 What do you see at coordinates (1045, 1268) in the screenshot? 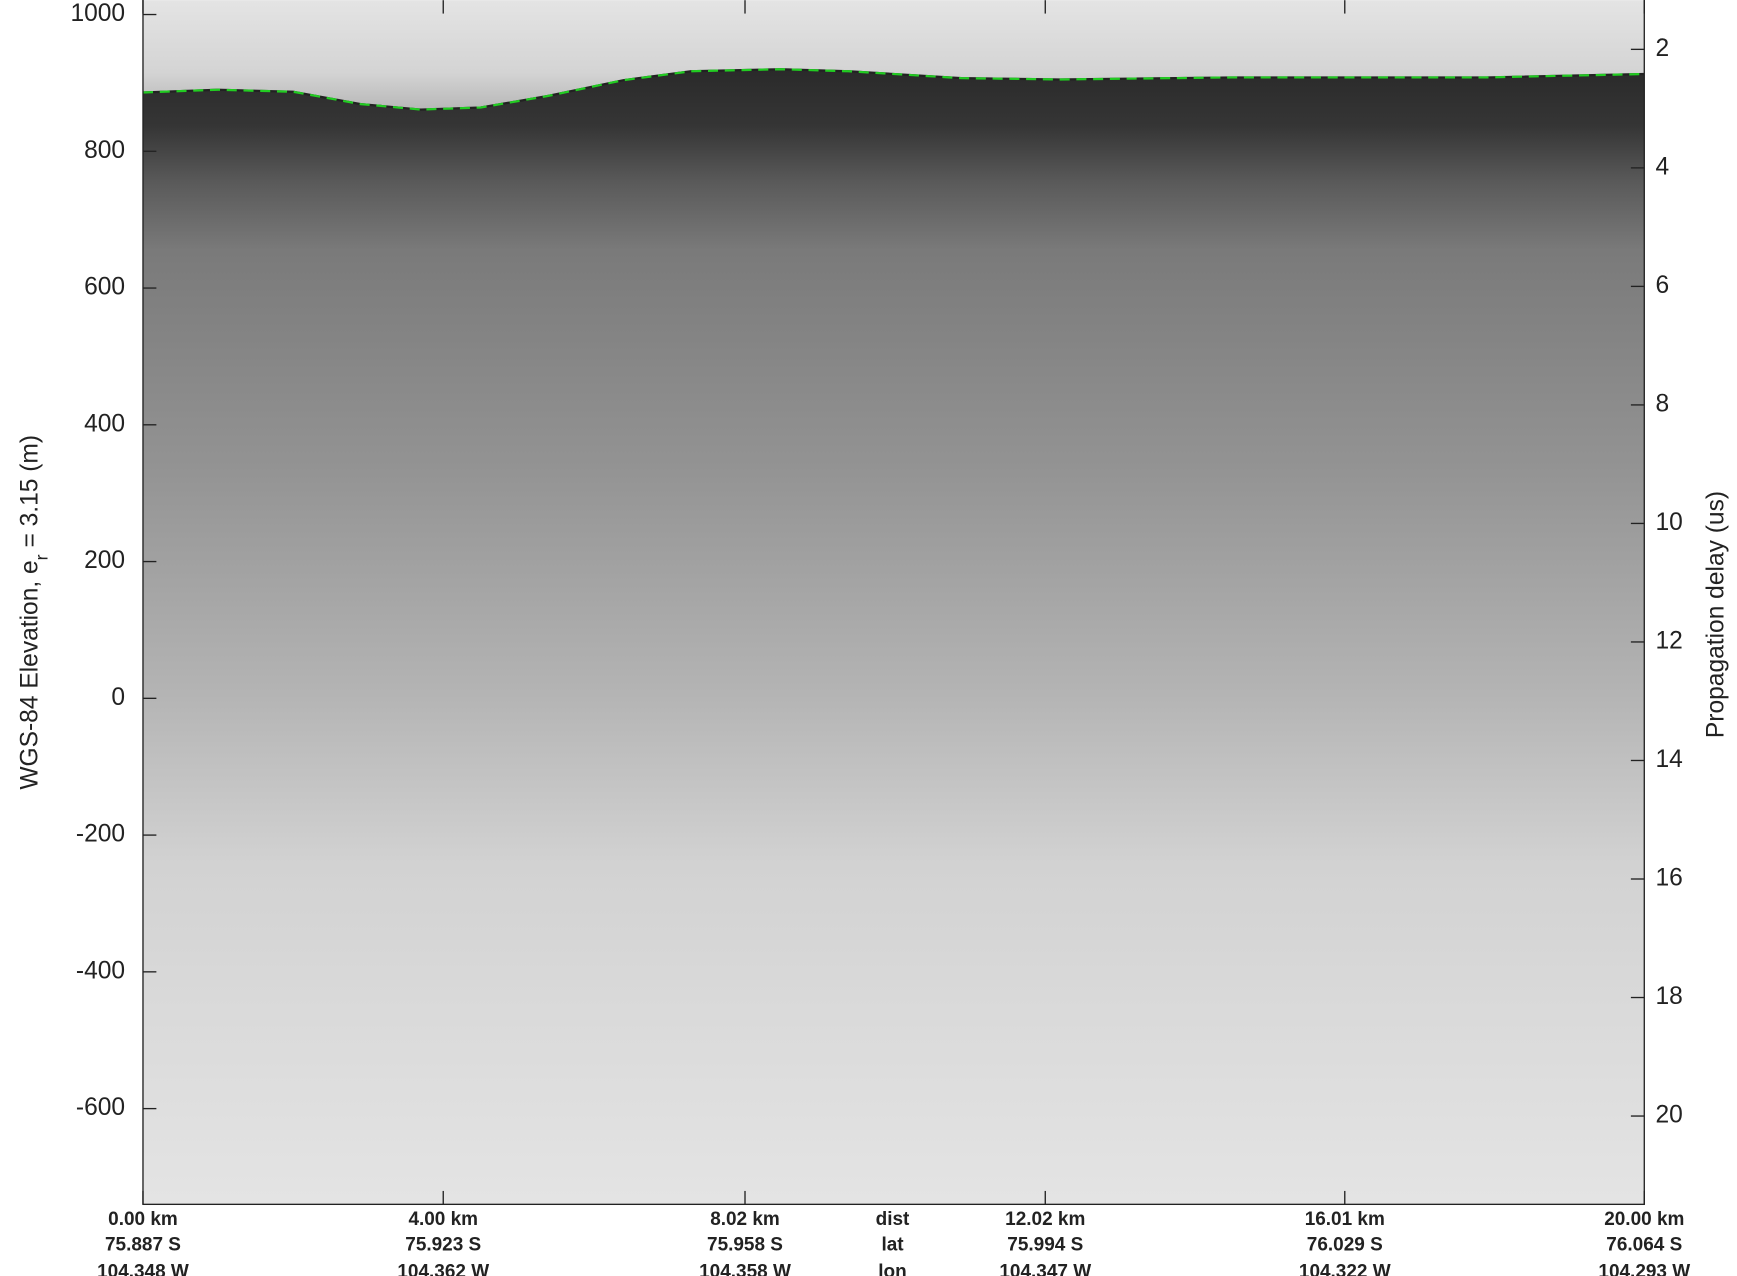
I see `x-tick-lon: 104.347 W` at bounding box center [1045, 1268].